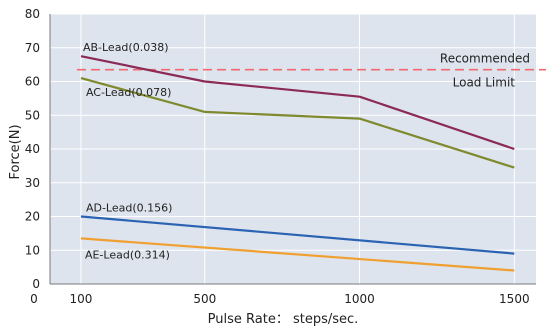 The image size is (546, 328). Describe the element at coordinates (514, 299) in the screenshot. I see `x-tick-label-1500: 1500` at that location.